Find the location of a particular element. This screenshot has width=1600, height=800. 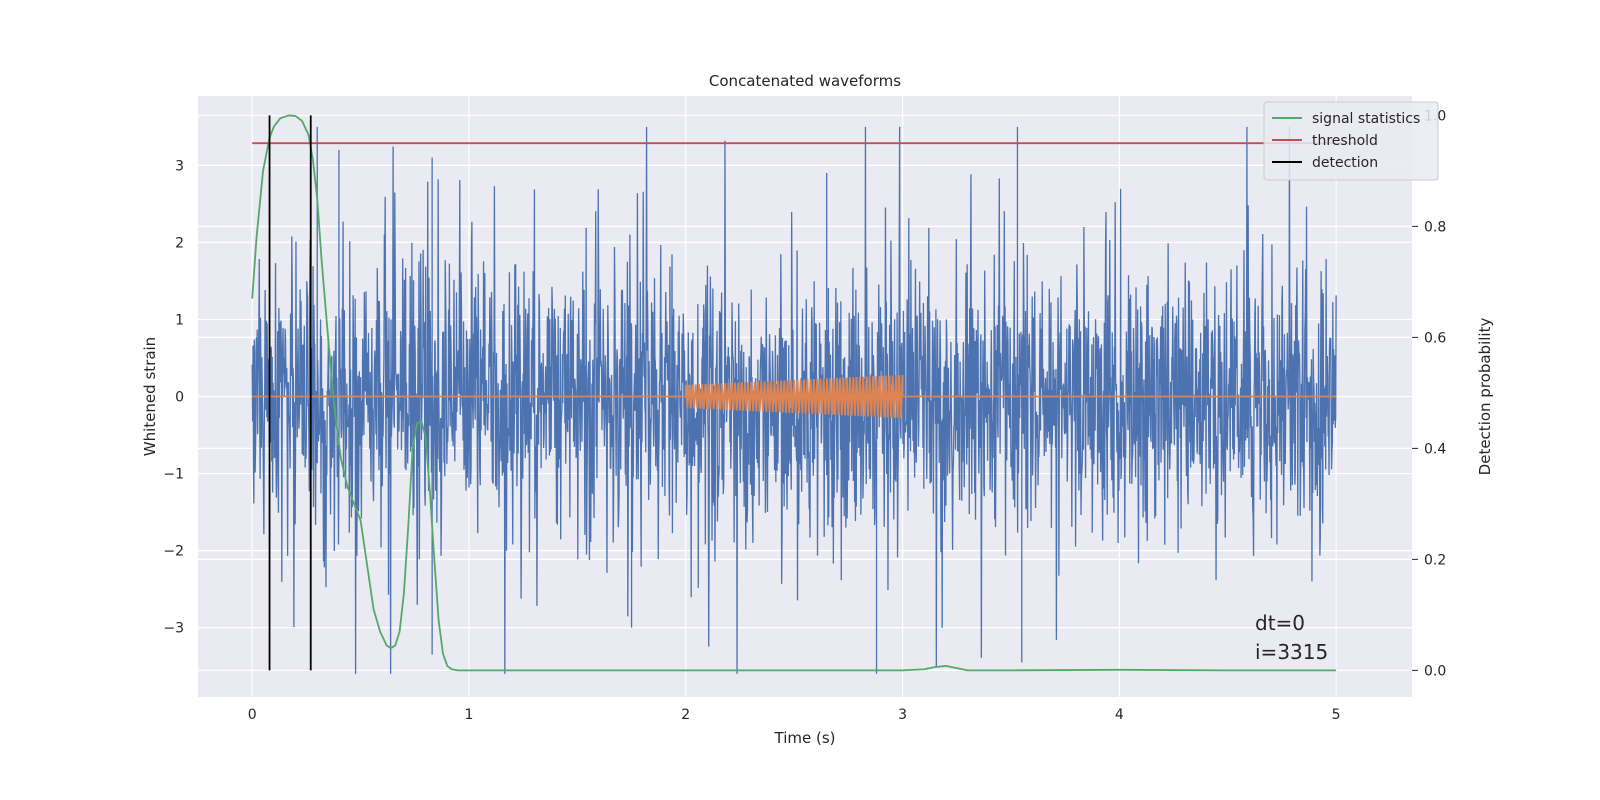

y2-tick-label-4: 0.8 is located at coordinates (1435, 227).